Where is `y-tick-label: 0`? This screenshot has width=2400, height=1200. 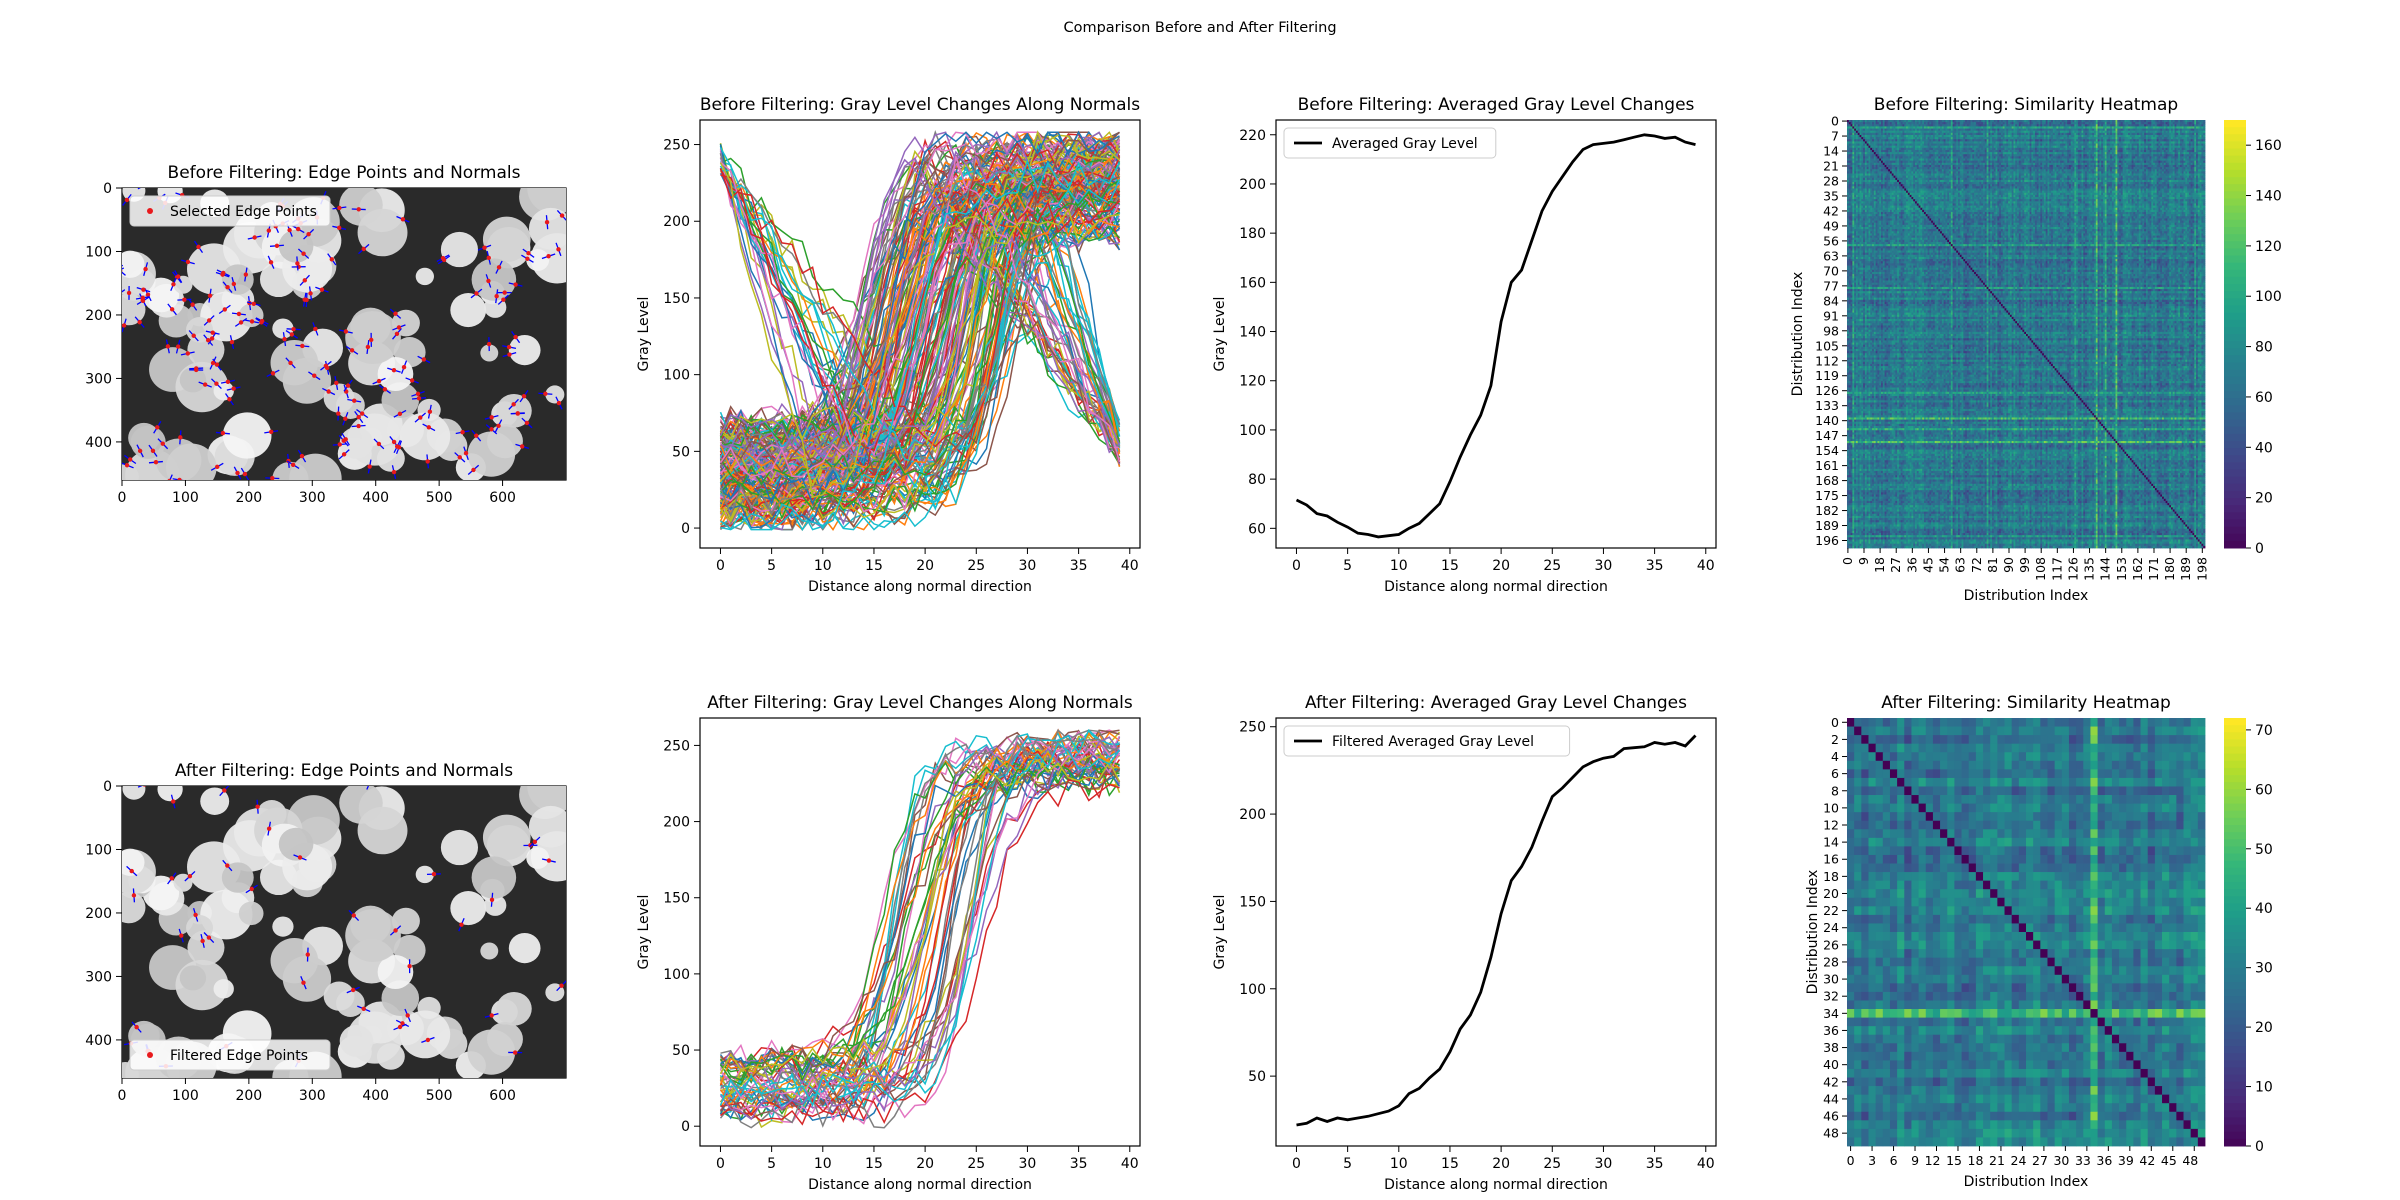
y-tick-label: 0 is located at coordinates (107, 189).